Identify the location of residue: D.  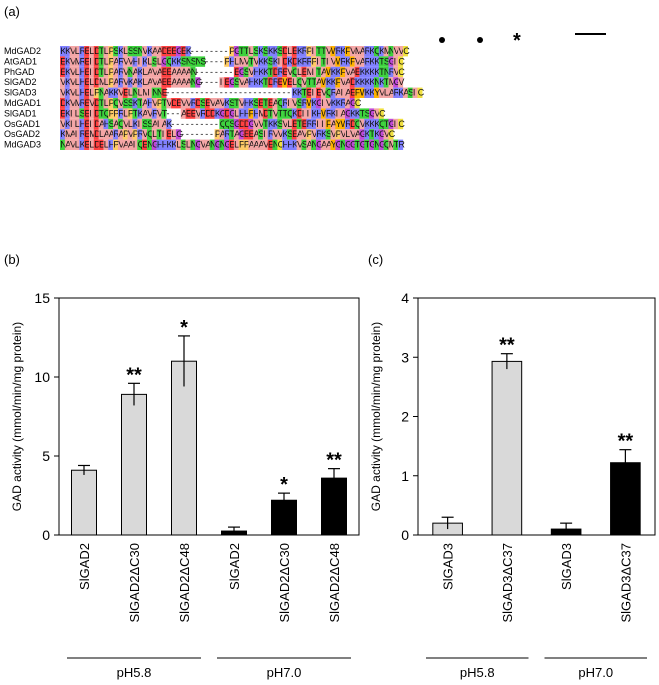
(242, 124).